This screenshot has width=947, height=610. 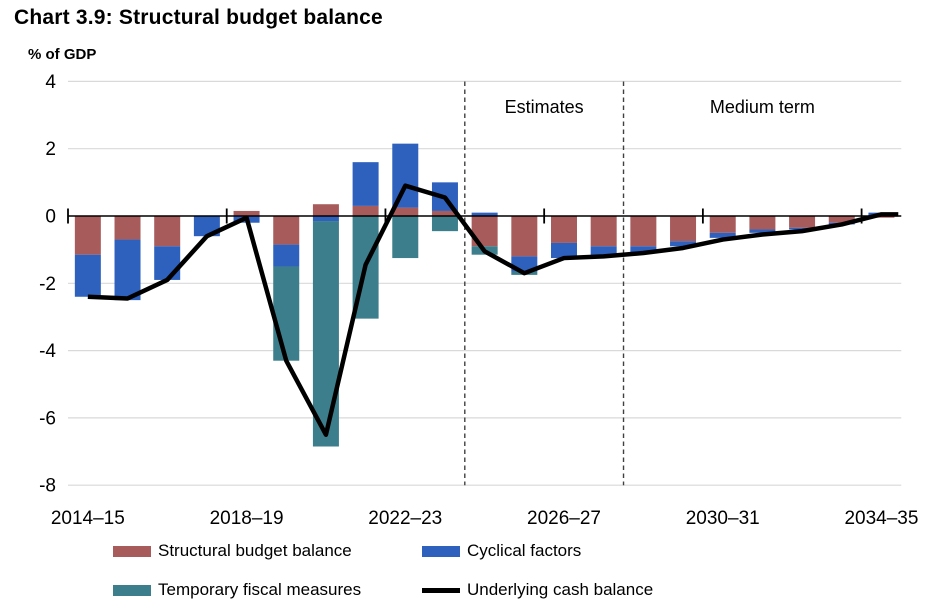 I want to click on y-tick-label: -2, so click(x=47, y=284).